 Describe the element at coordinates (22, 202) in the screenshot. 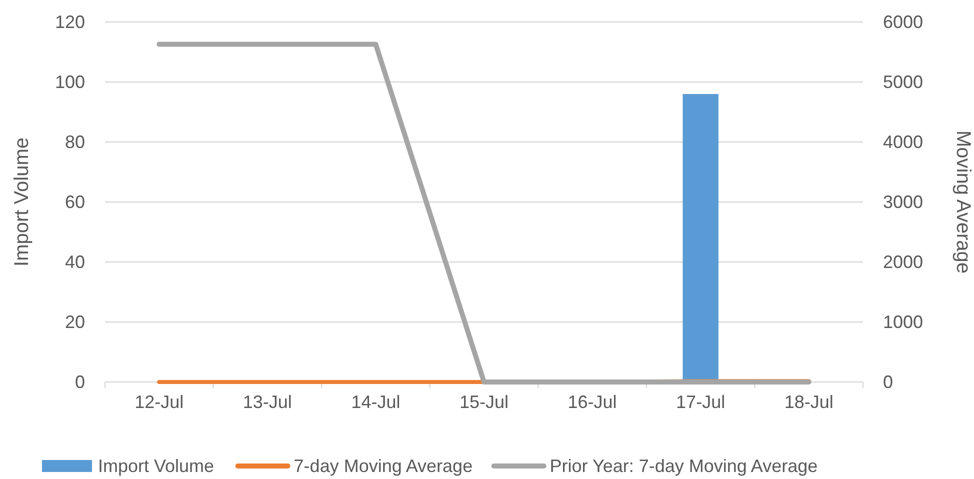

I see `y-axis-title: Import Volume` at that location.